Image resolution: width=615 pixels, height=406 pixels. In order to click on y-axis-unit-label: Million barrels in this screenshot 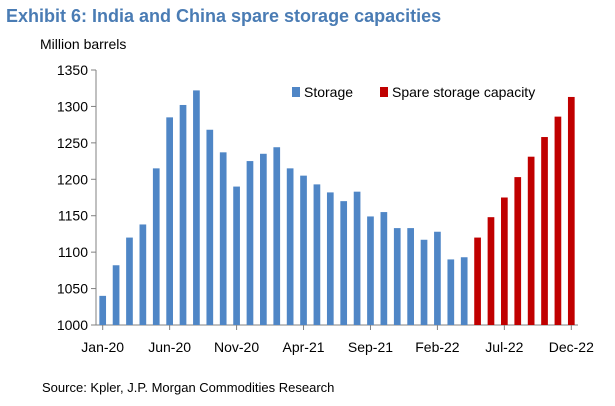, I will do `click(83, 44)`.